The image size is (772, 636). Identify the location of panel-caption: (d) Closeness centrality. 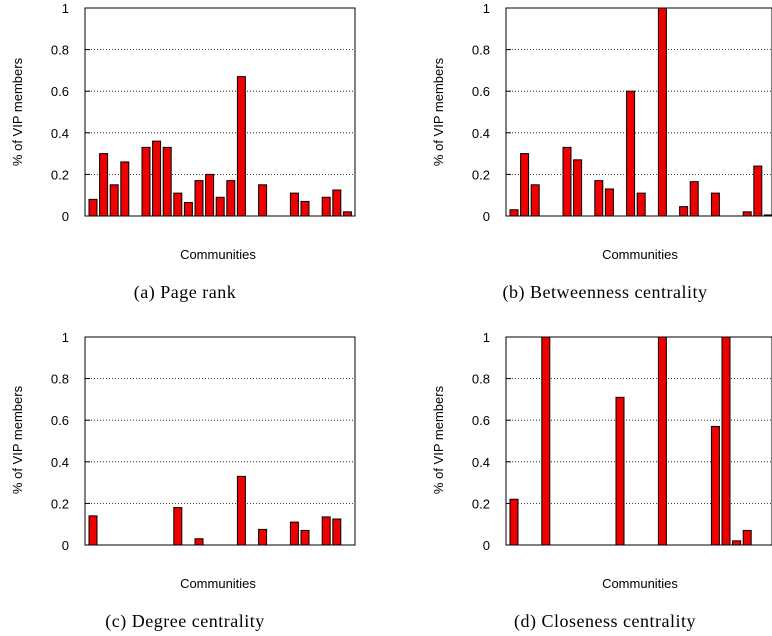
(605, 621).